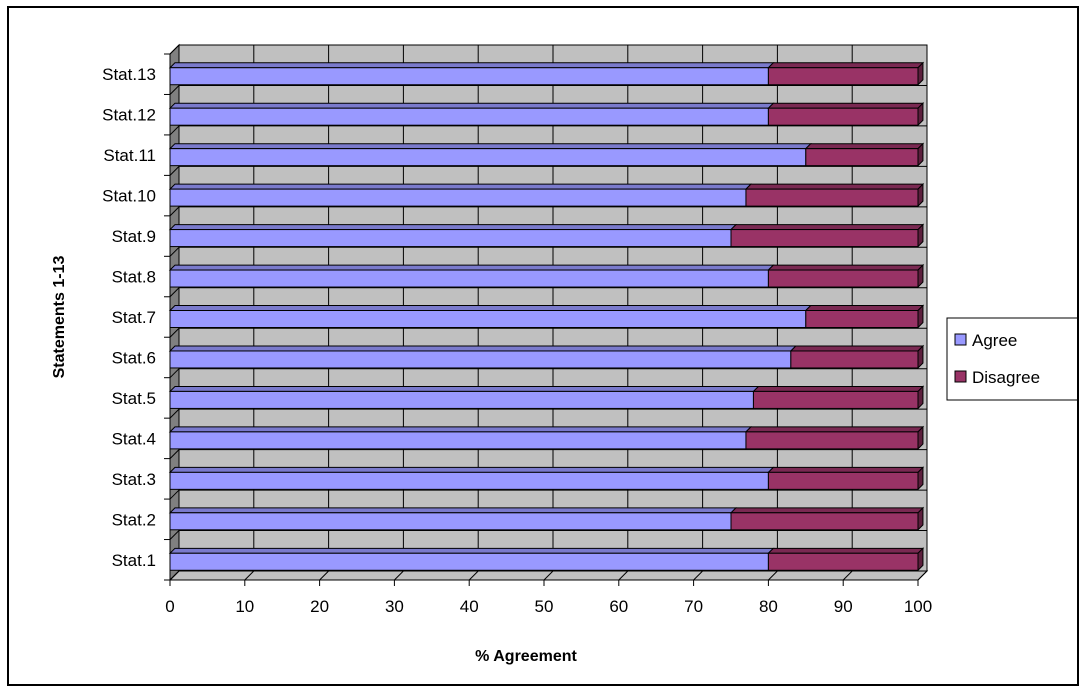  What do you see at coordinates (129, 155) in the screenshot?
I see `y-tick-label: Stat.11` at bounding box center [129, 155].